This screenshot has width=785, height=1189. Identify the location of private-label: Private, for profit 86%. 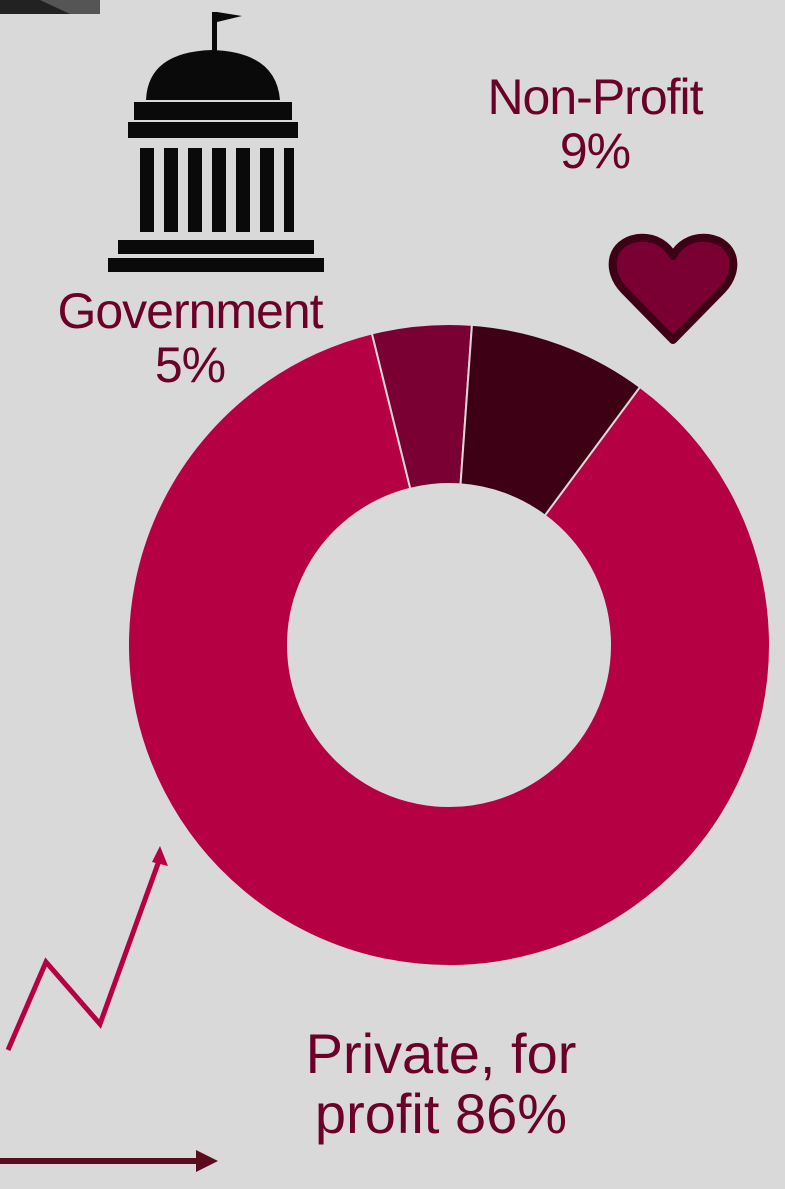
(441, 1084).